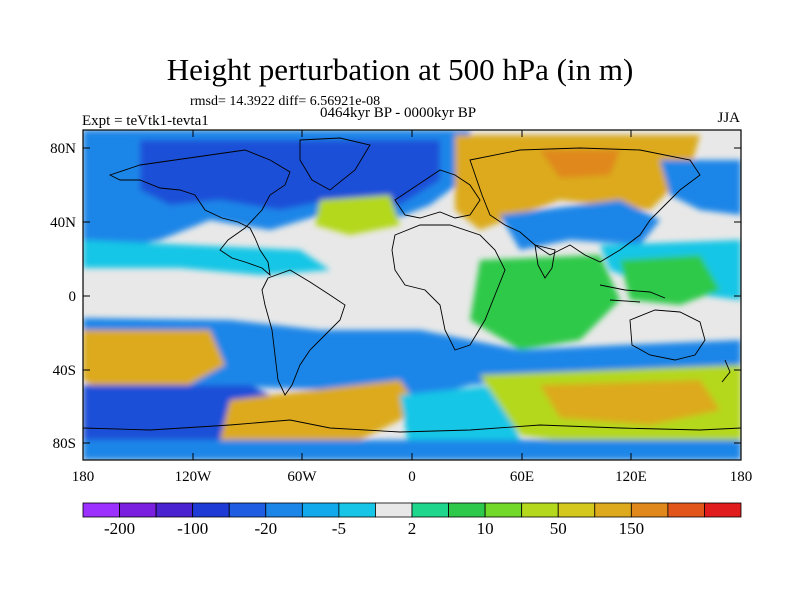 This screenshot has width=800, height=600. What do you see at coordinates (632, 293) in the screenshot?
I see `coast-indonesia` at bounding box center [632, 293].